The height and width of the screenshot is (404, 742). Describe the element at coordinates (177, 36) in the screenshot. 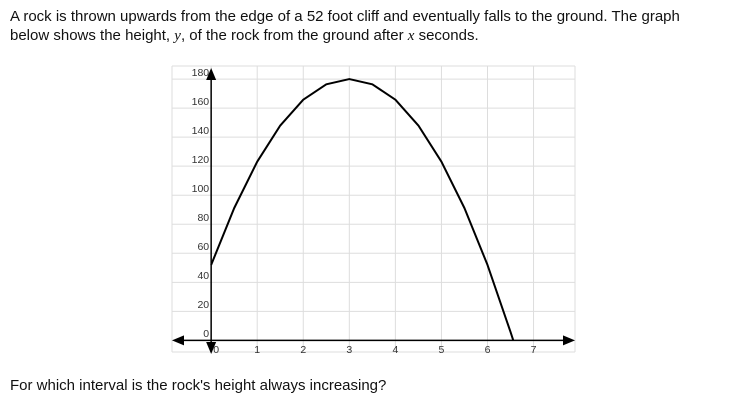

I see `variable: y` at that location.